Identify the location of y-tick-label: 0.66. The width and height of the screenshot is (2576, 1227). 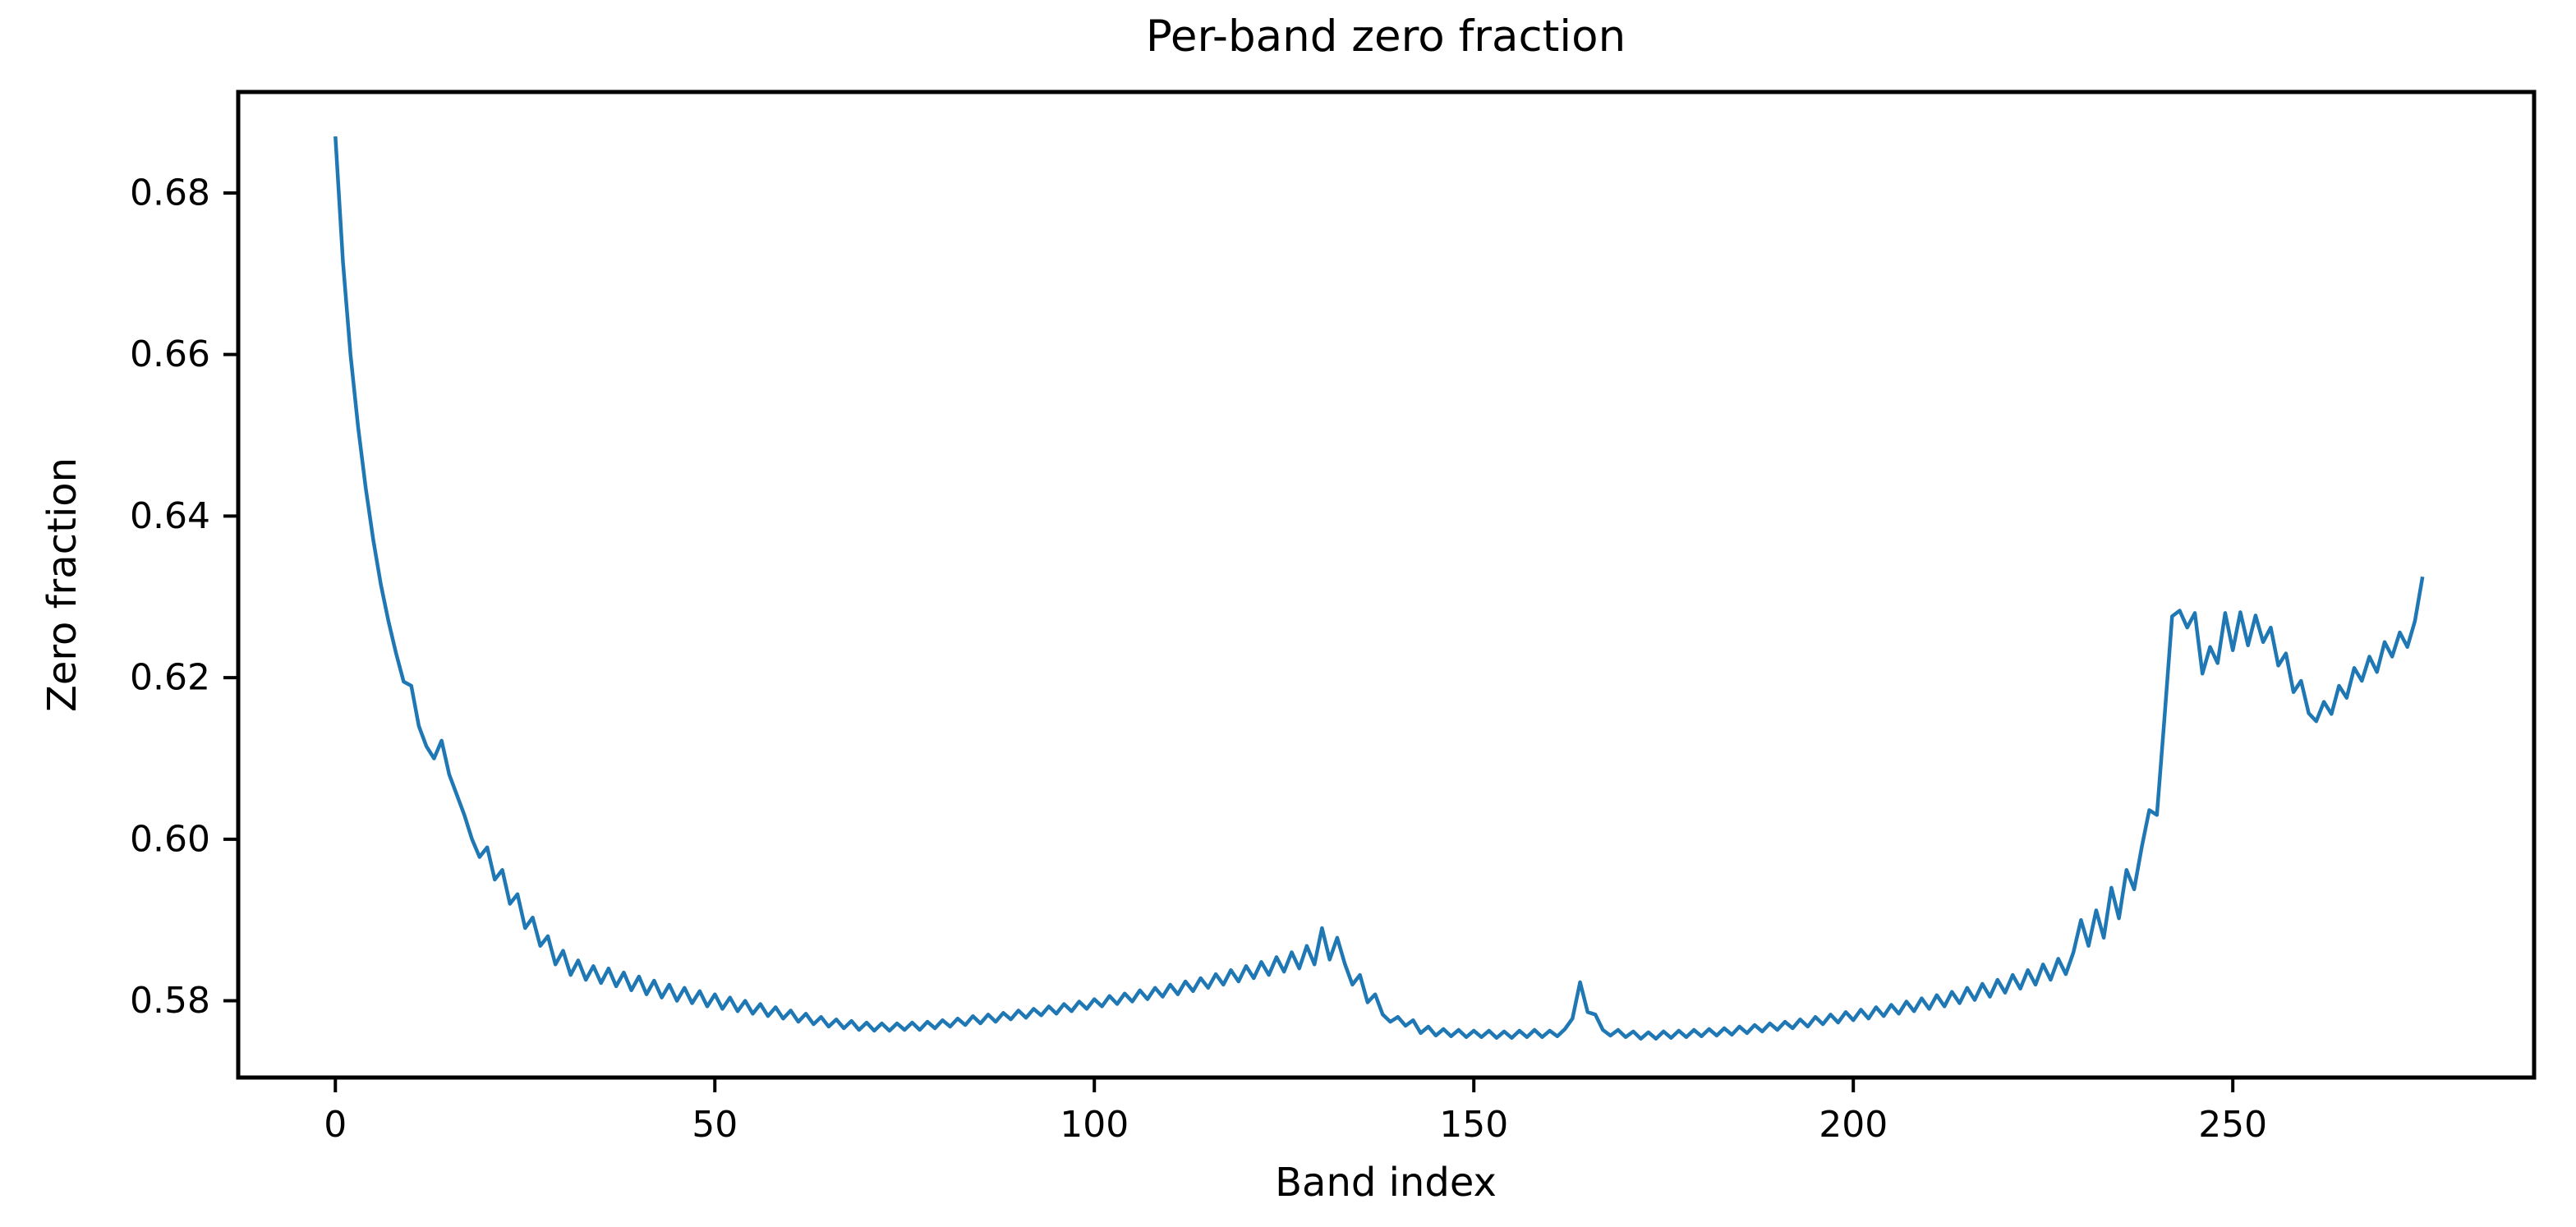
(170, 354).